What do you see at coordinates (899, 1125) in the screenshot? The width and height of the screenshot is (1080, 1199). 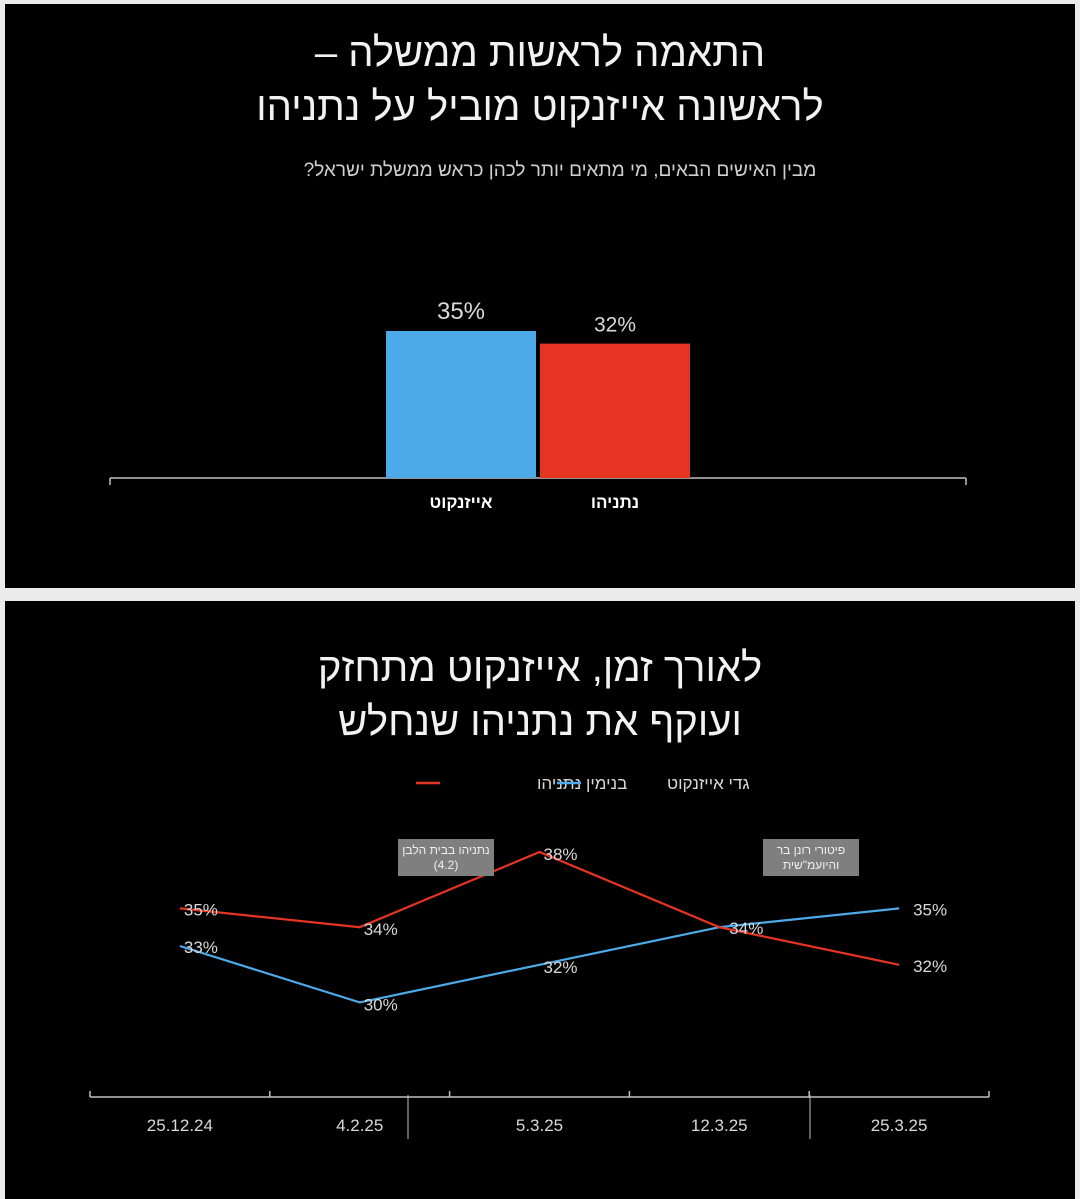 I see `x-tick-label: 25.3.25` at bounding box center [899, 1125].